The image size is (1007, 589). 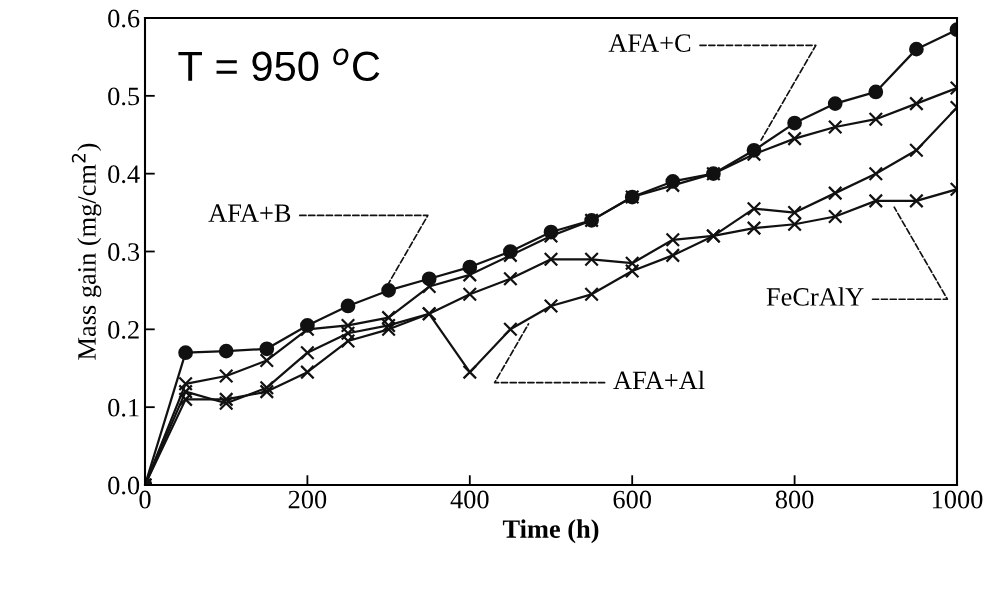 What do you see at coordinates (124, 96) in the screenshot?
I see `y-tick-label: 0.5` at bounding box center [124, 96].